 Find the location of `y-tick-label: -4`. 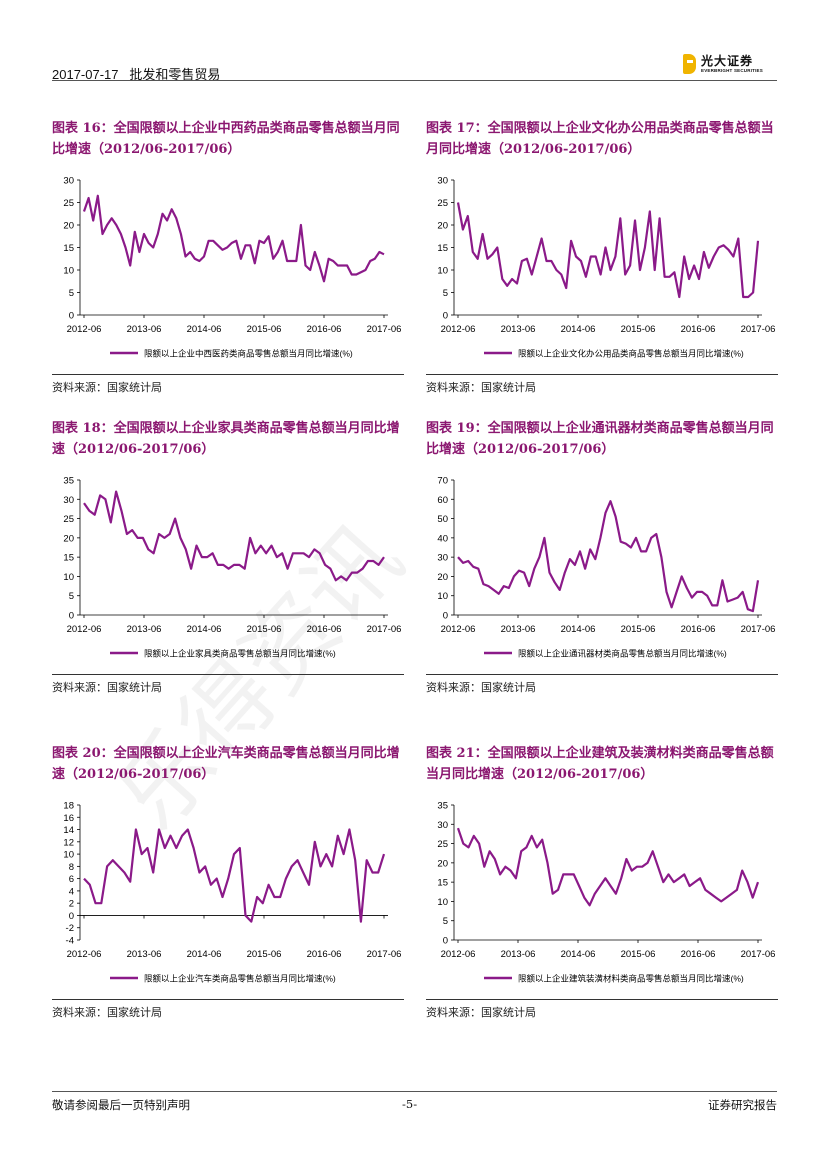

y-tick-label: -4 is located at coordinates (70, 941).